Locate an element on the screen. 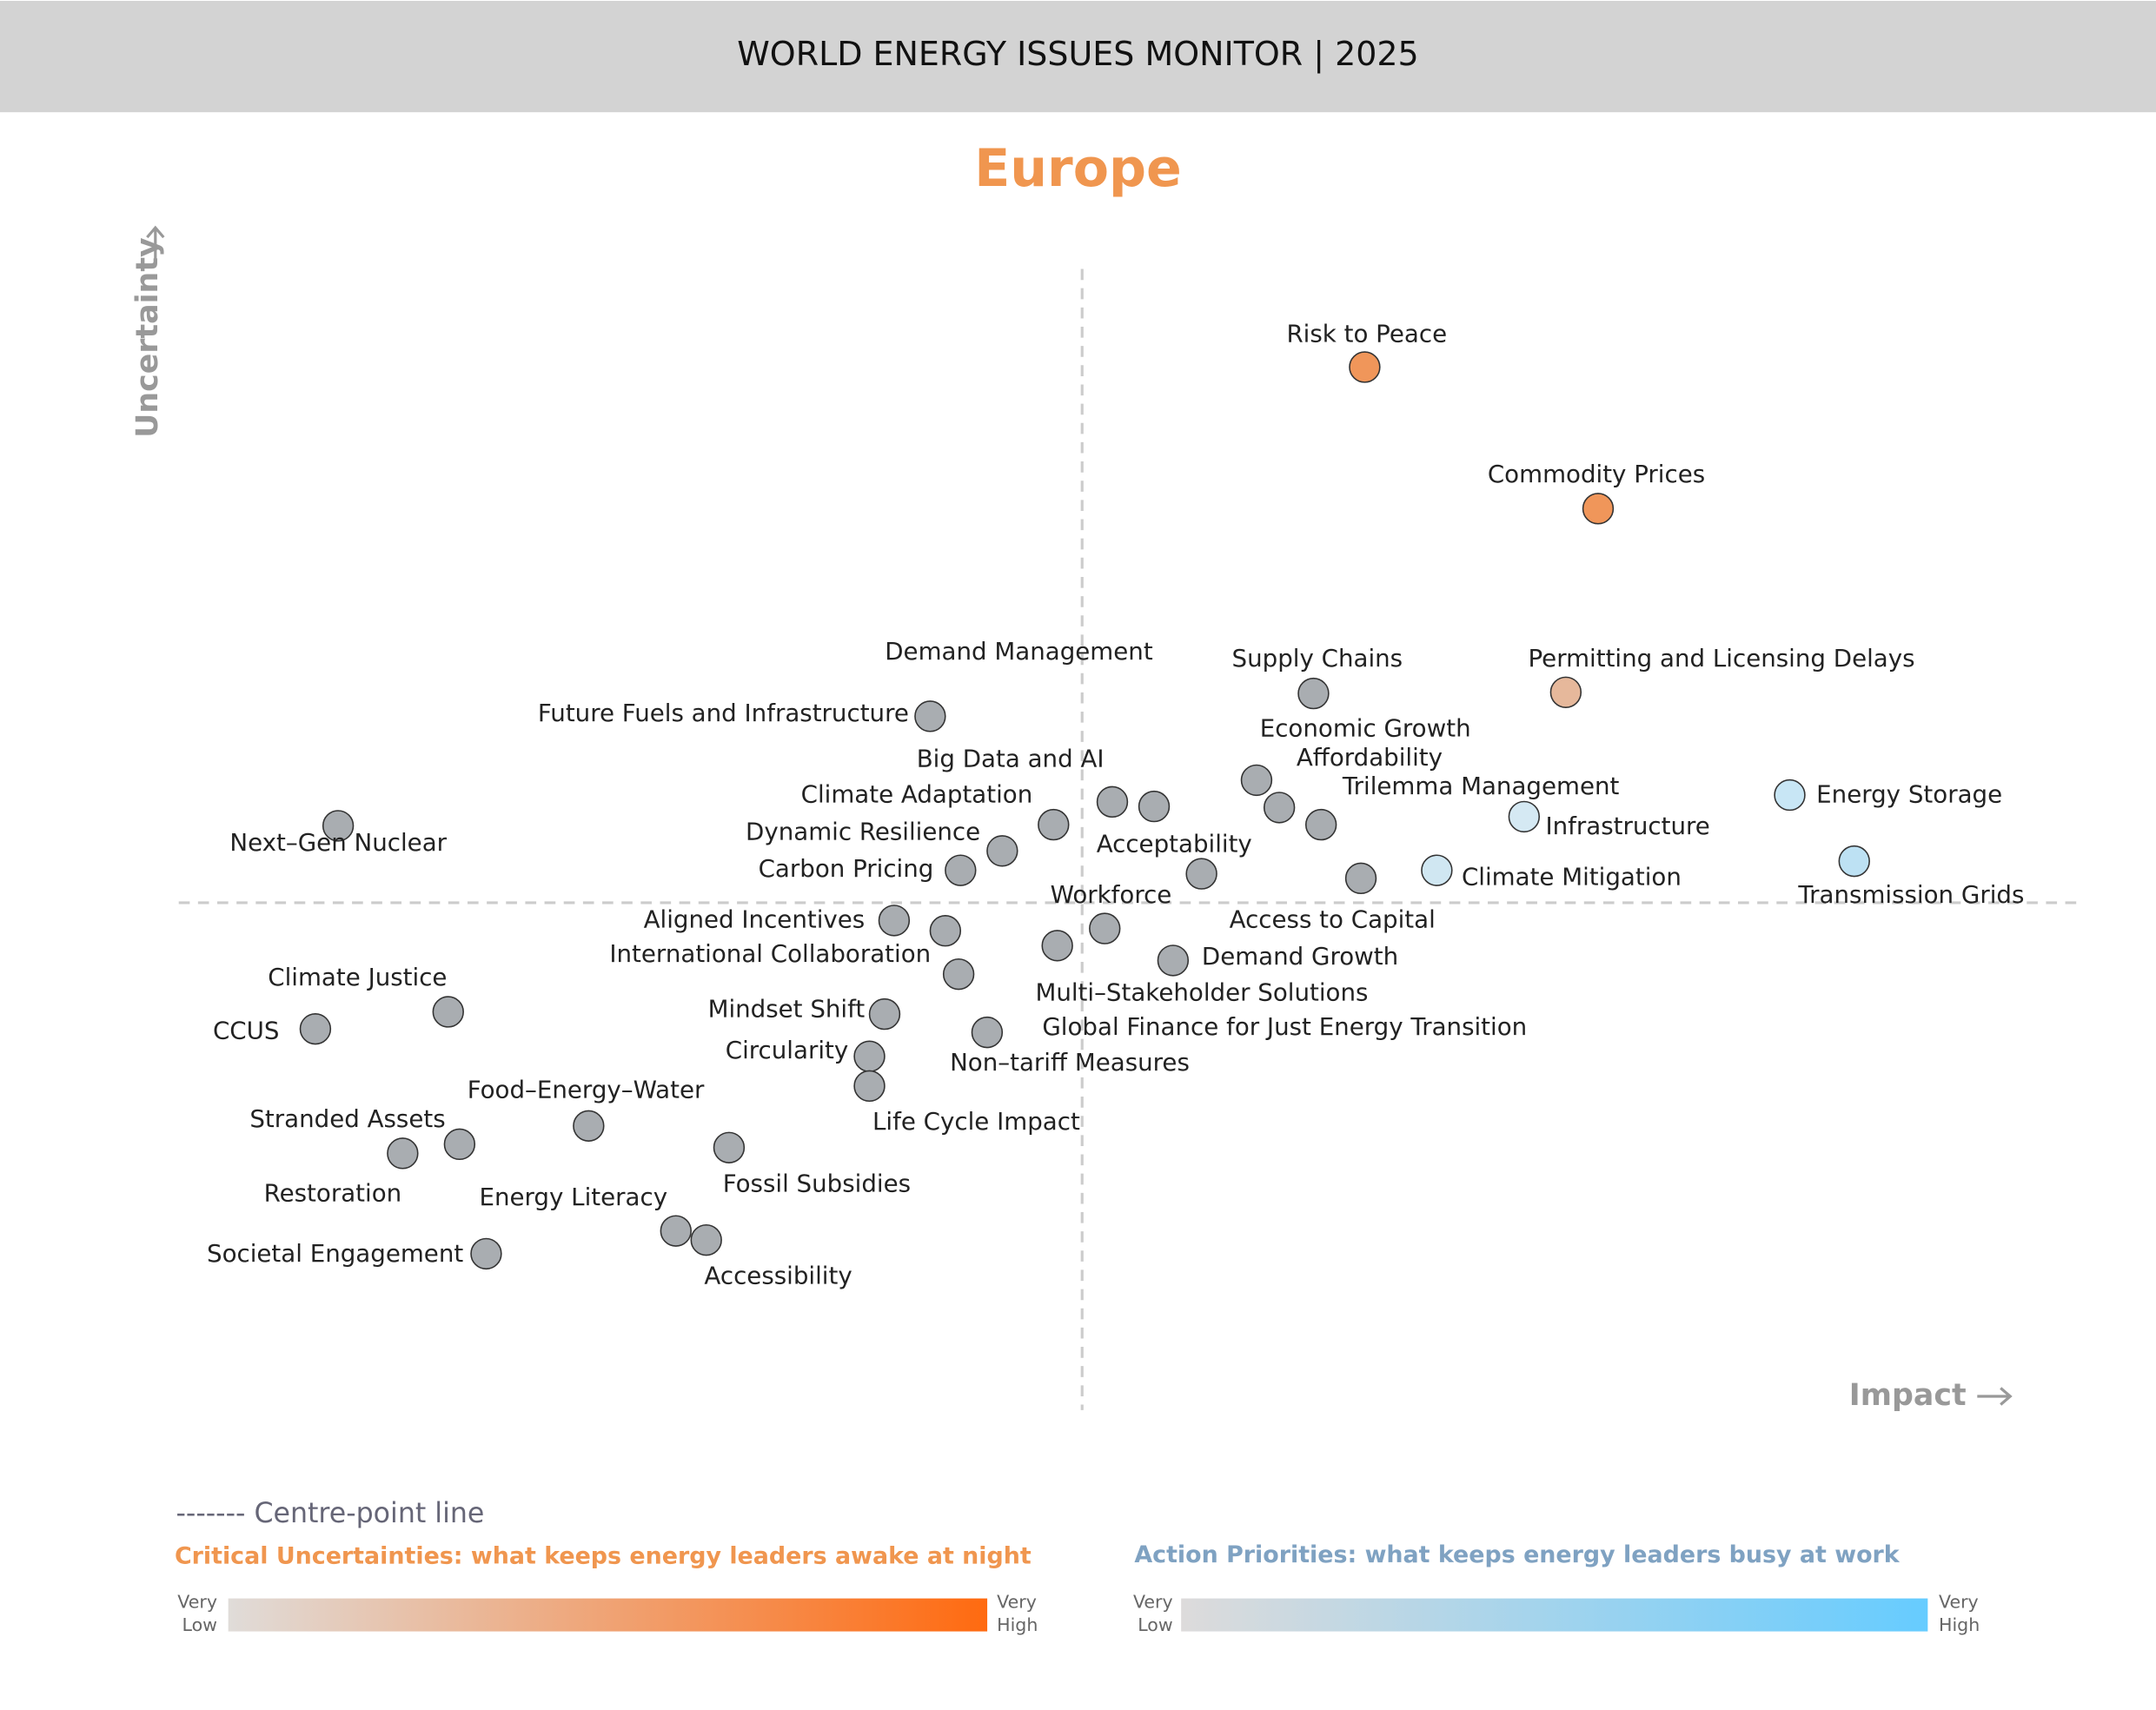 The width and height of the screenshot is (2156, 1710). issue-label: Commodity Prices is located at coordinates (1597, 474).